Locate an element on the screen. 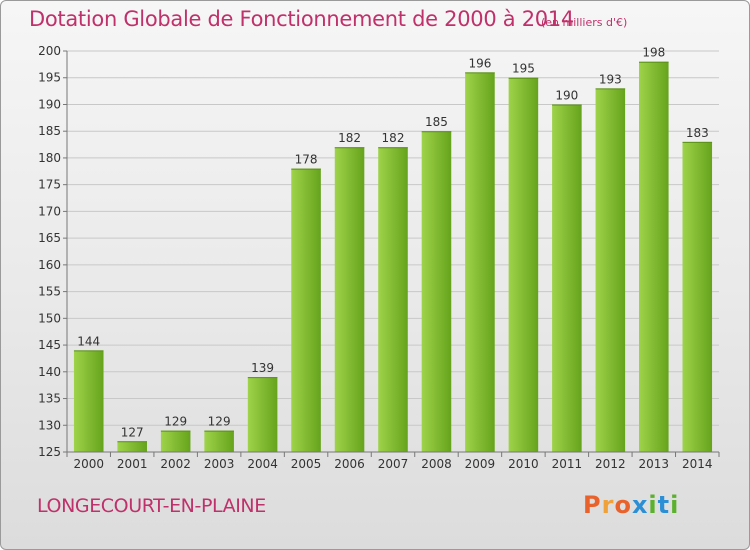 The height and width of the screenshot is (550, 750). y-tick-label: 150 is located at coordinates (49, 318).